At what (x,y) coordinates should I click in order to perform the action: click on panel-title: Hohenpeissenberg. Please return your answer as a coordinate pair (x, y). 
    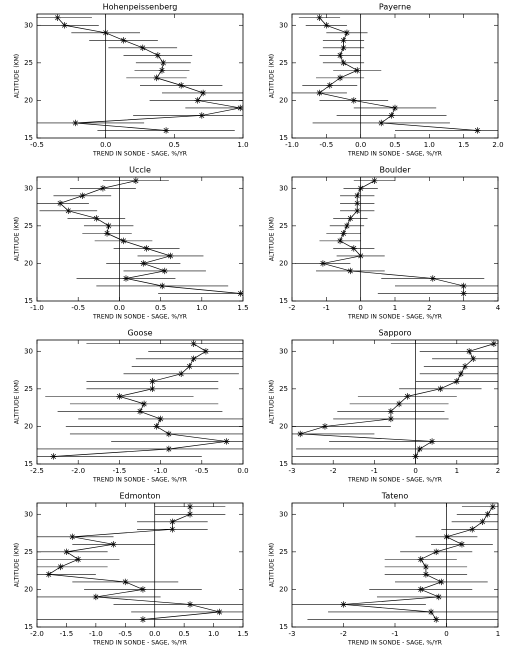
    Looking at the image, I should click on (140, 7).